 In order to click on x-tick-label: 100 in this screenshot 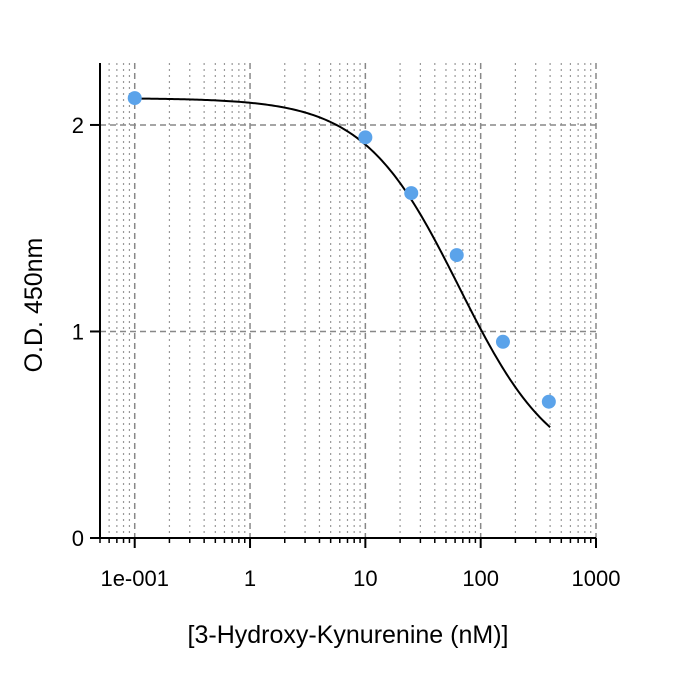, I will do `click(480, 578)`.